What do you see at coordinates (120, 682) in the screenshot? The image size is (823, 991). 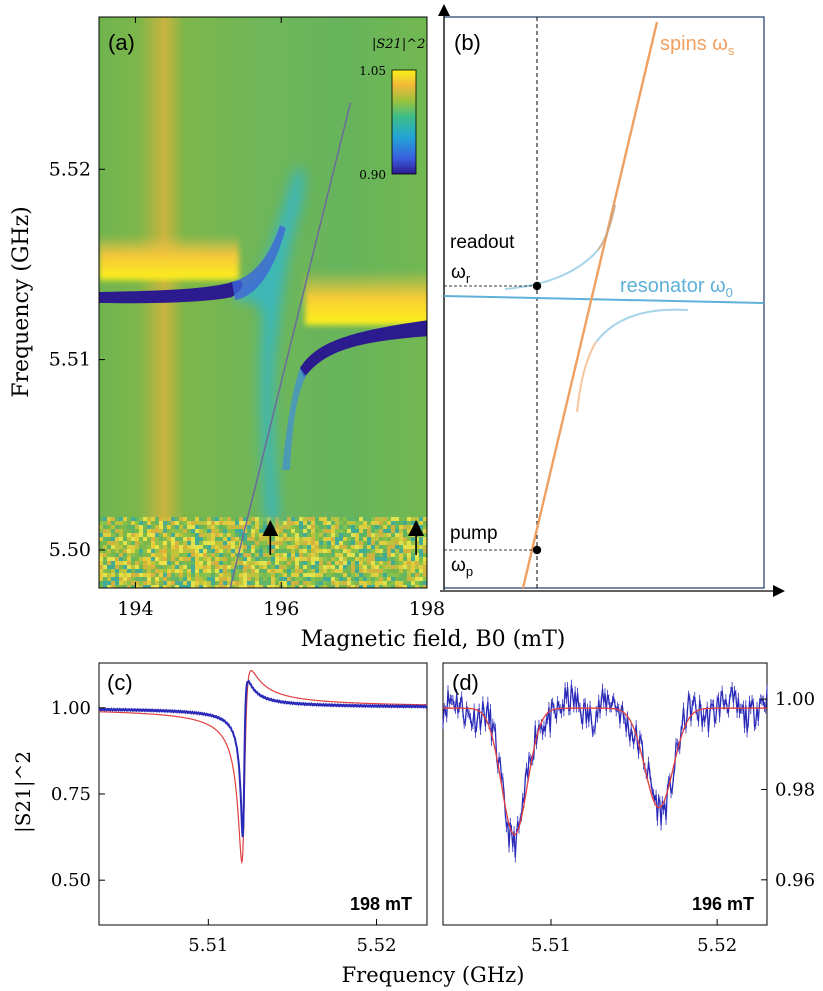 I see `panel-c-label: (c)` at bounding box center [120, 682].